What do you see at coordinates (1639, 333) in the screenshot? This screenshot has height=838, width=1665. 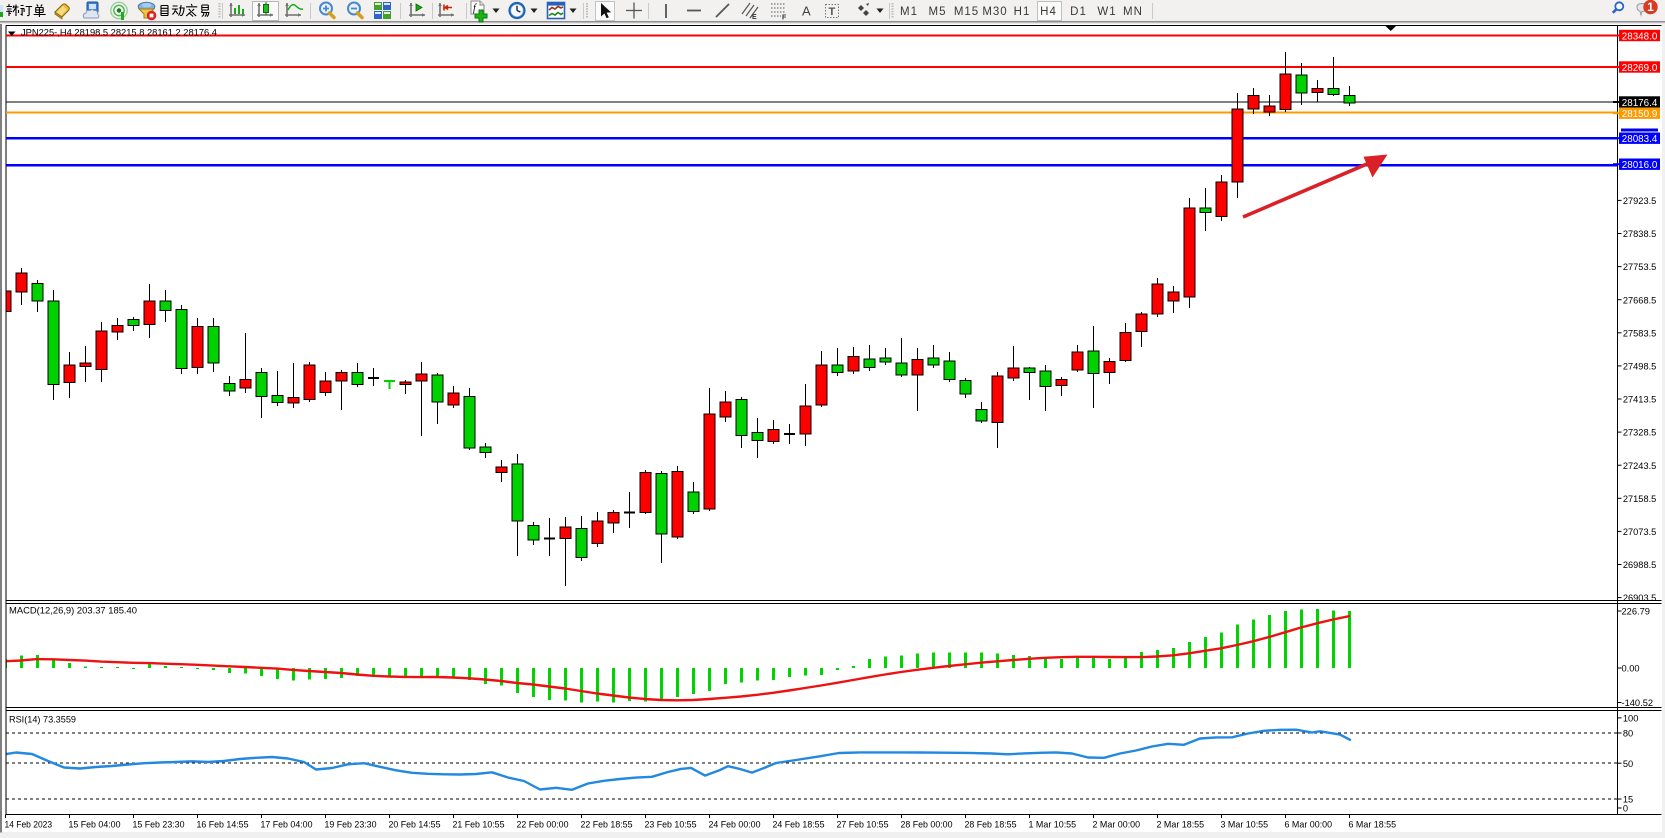 I see `svg-text: 27583.5` at bounding box center [1639, 333].